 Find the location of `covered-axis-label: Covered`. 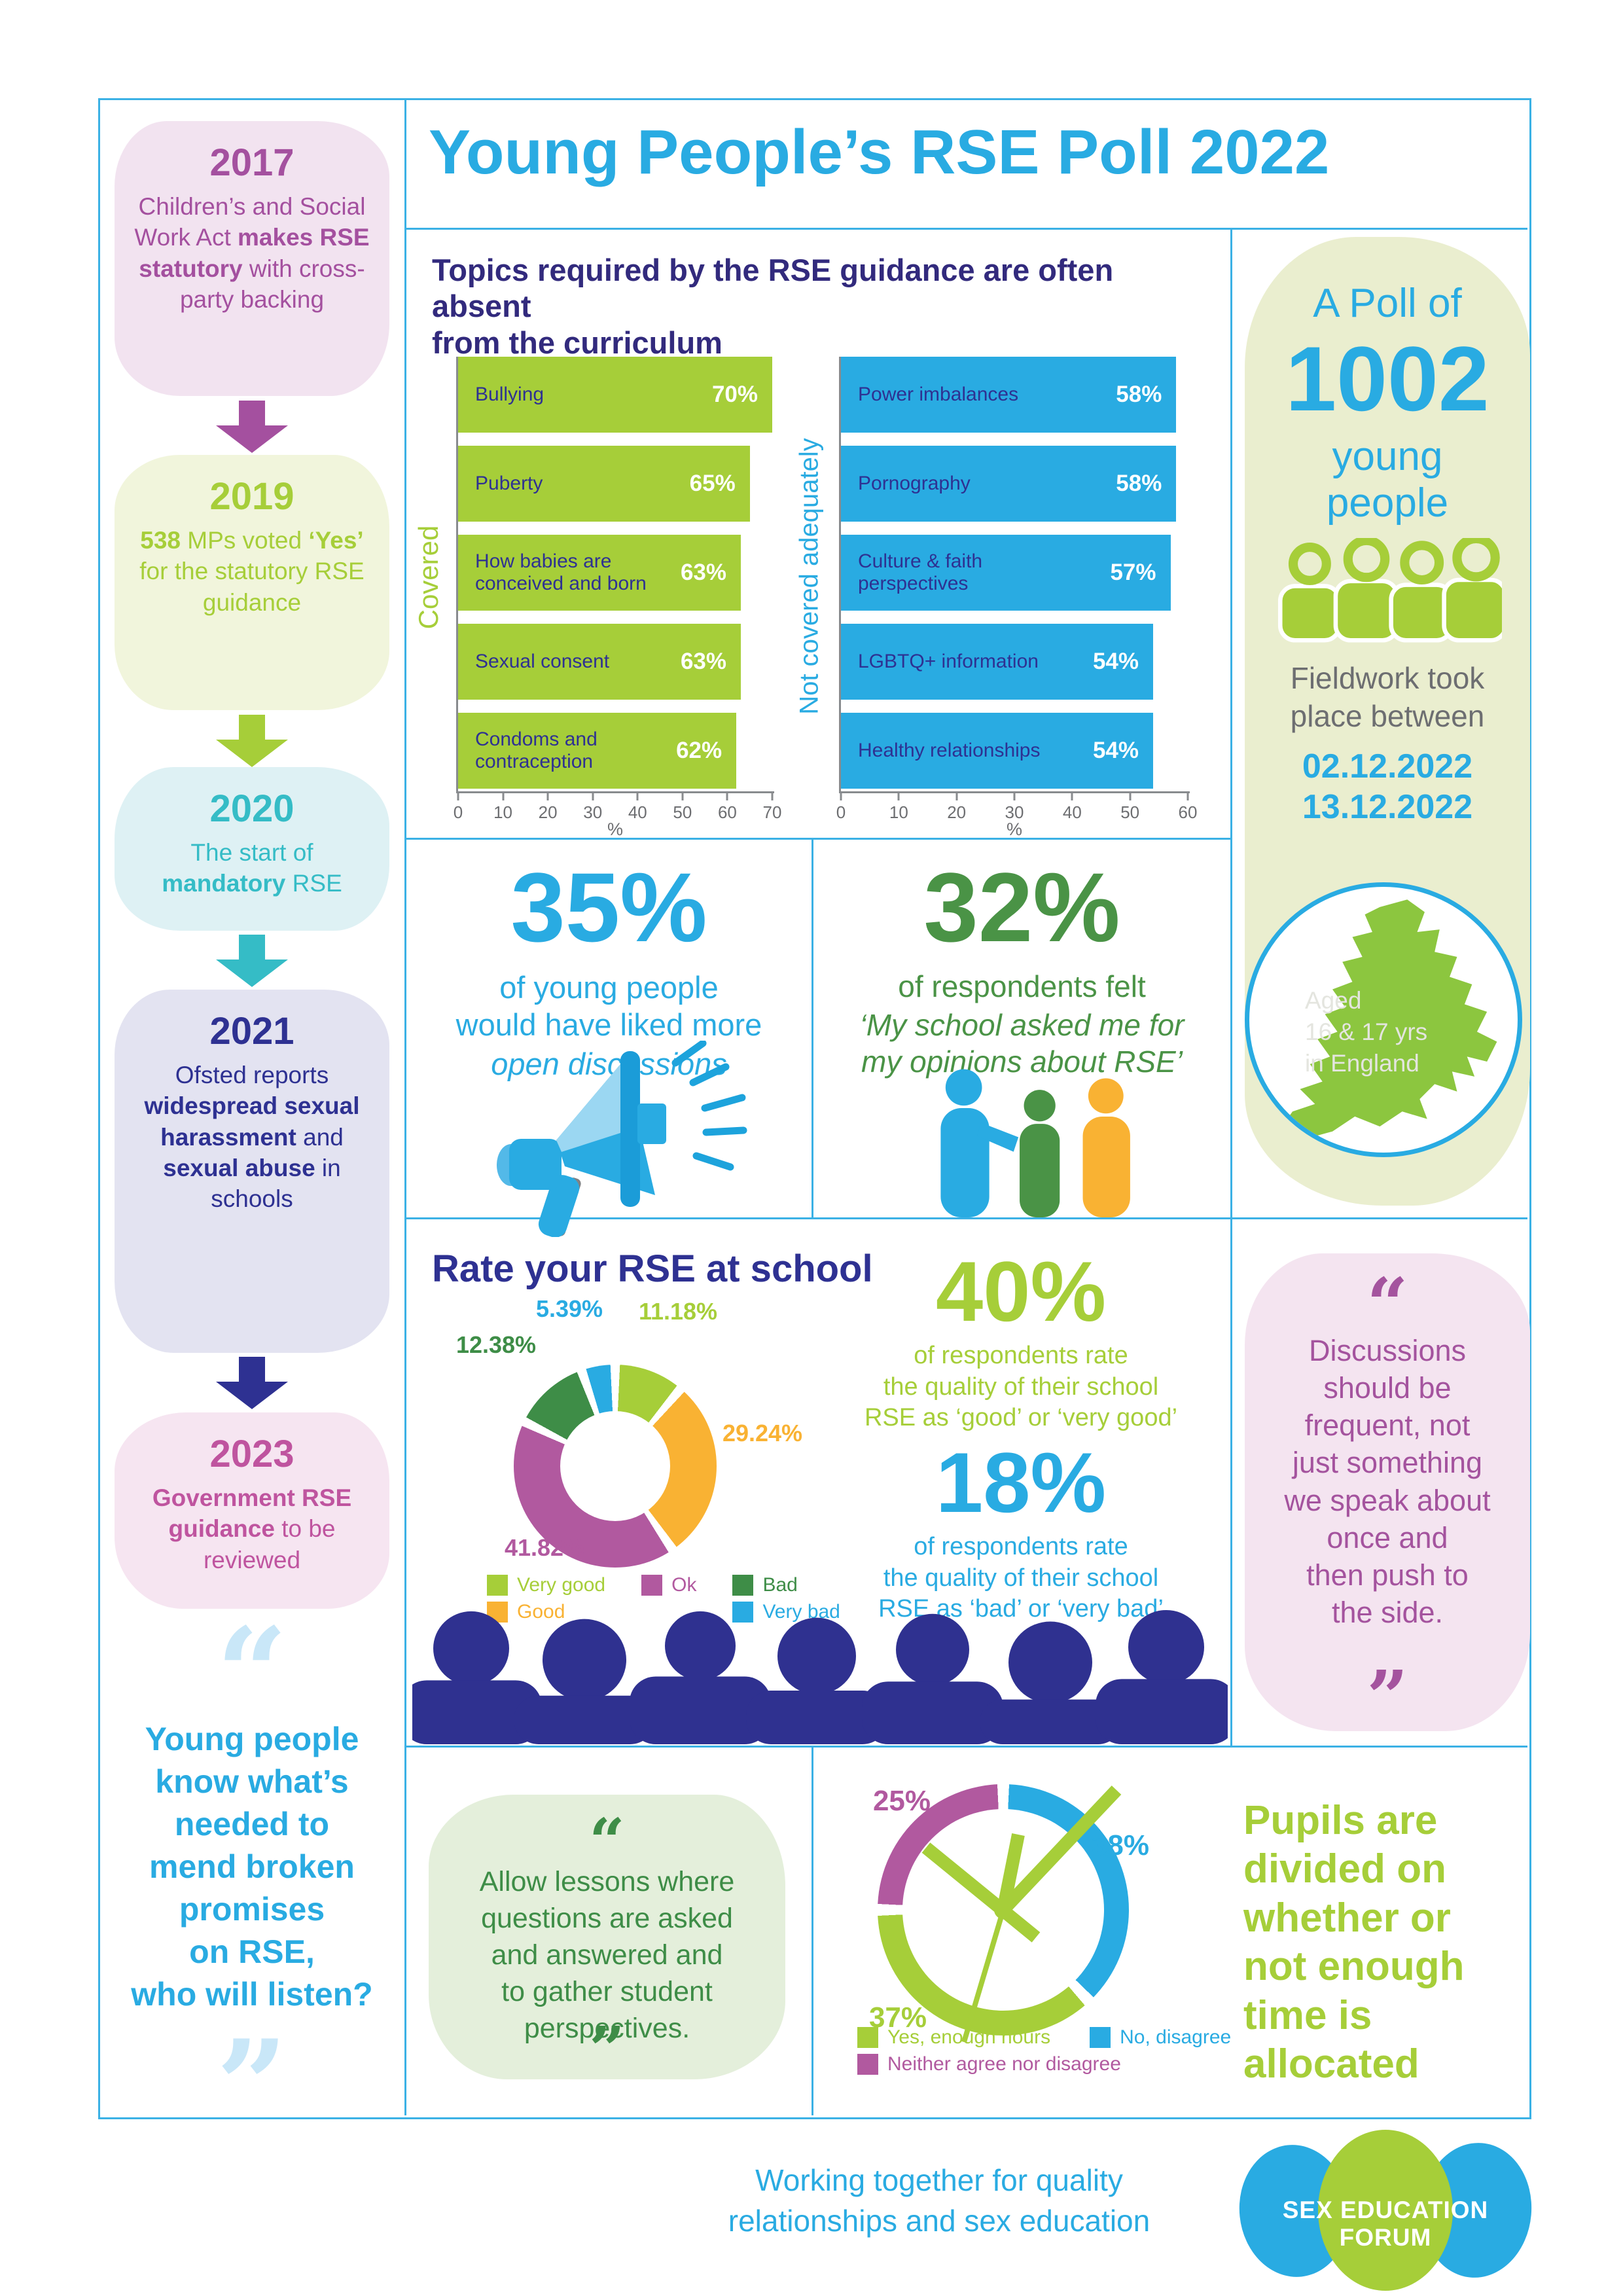

covered-axis-label: Covered is located at coordinates (429, 577).